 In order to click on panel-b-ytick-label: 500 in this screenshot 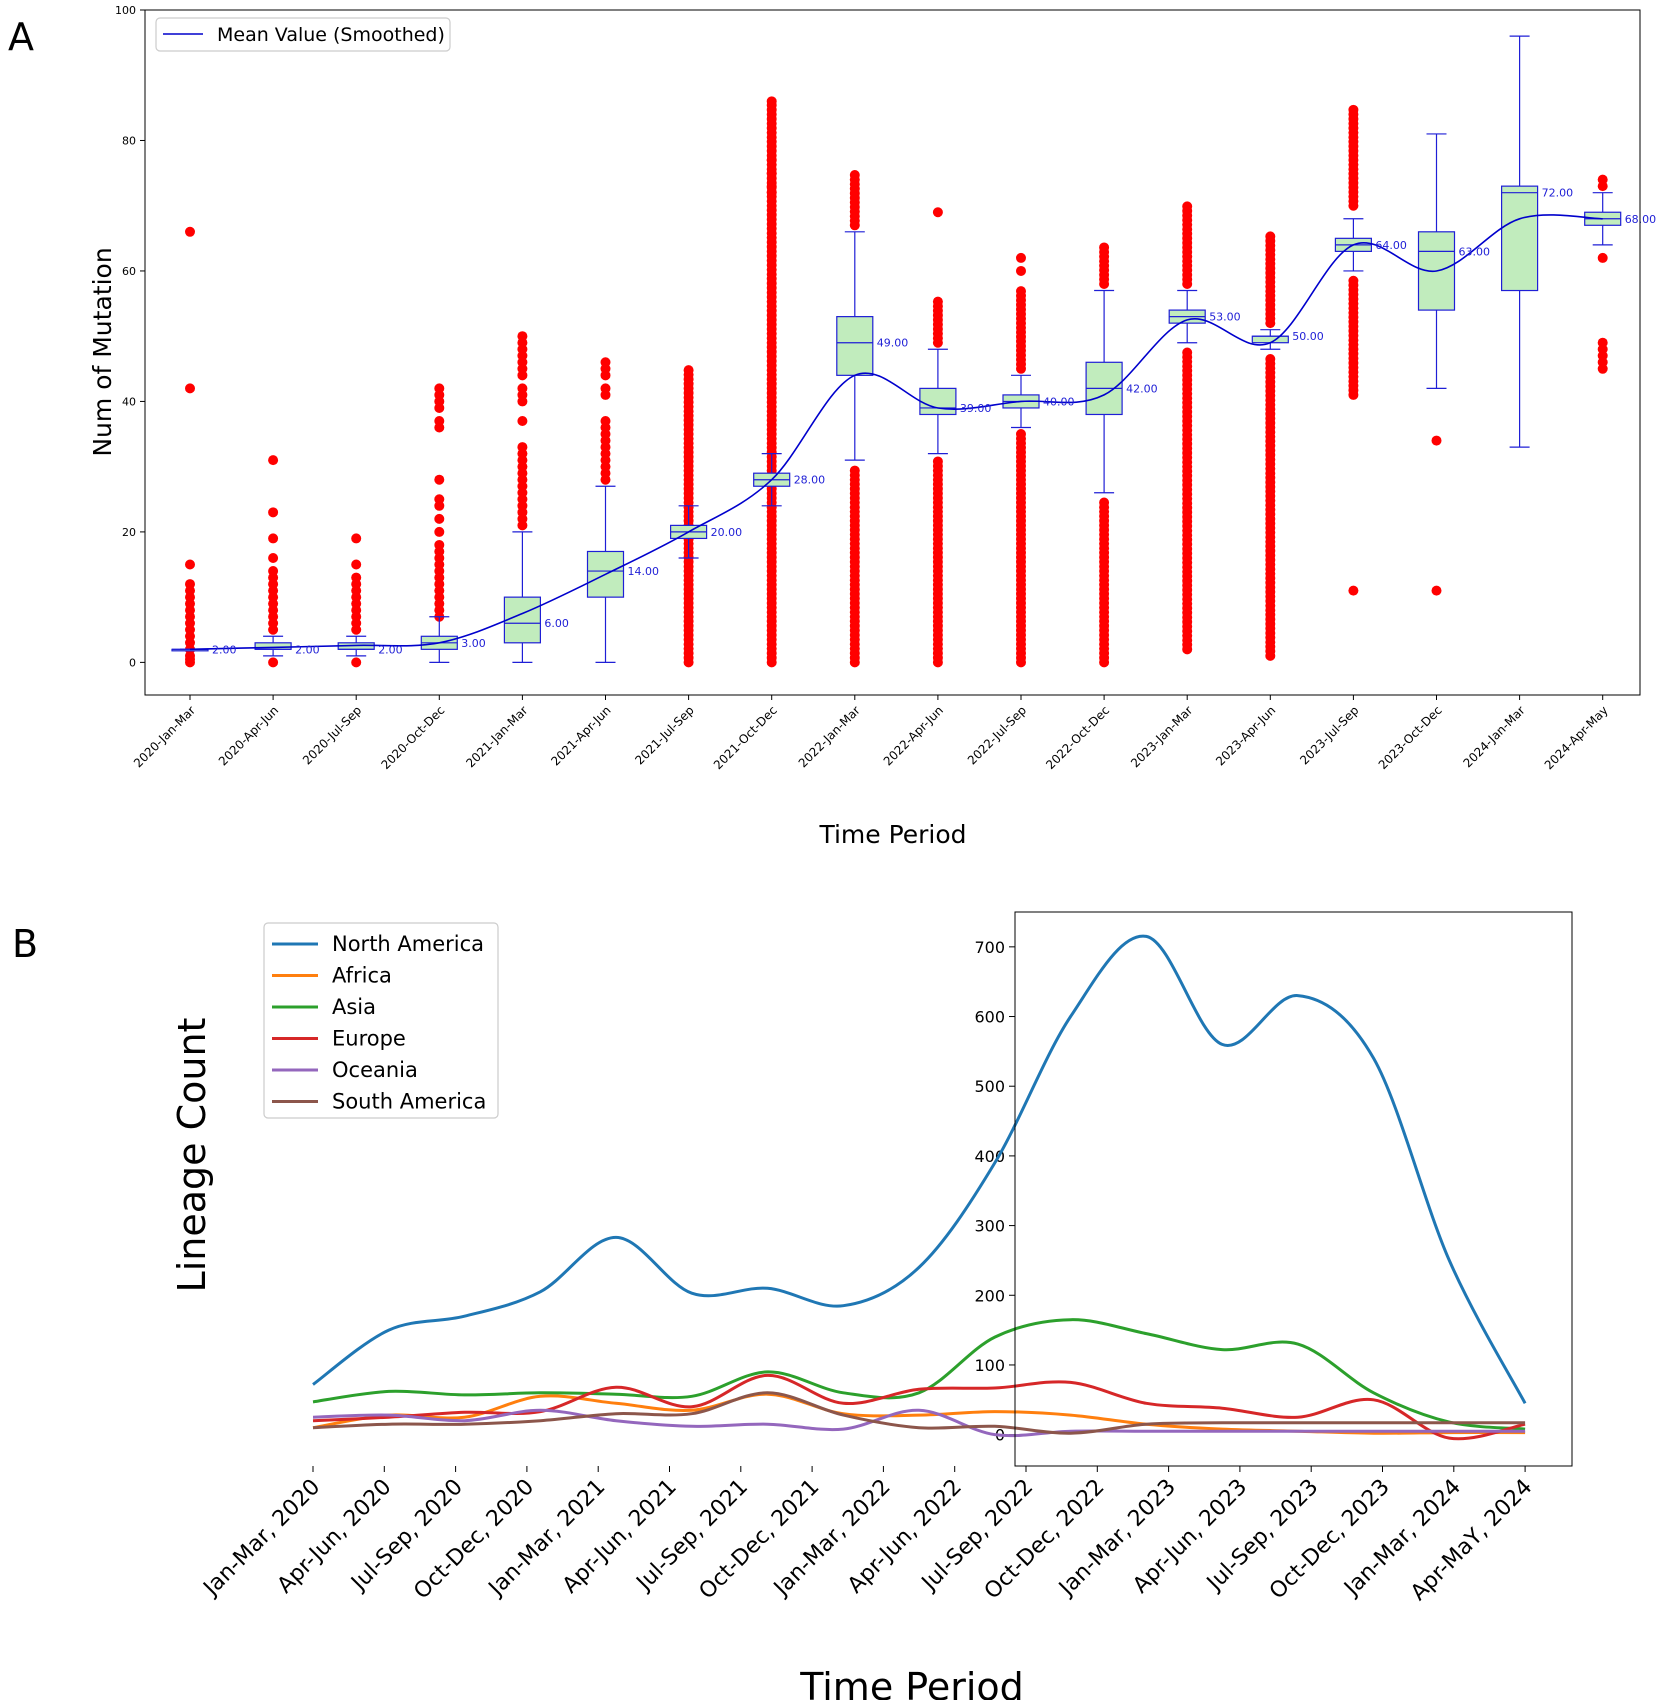, I will do `click(989, 1086)`.